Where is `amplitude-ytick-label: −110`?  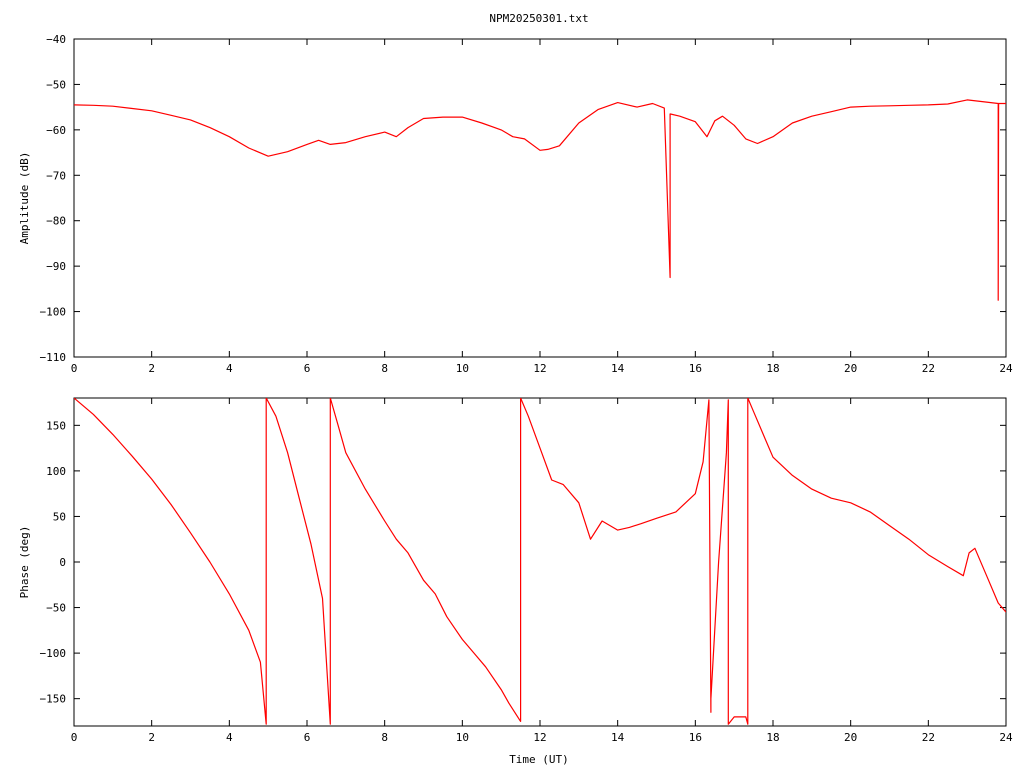 amplitude-ytick-label: −110 is located at coordinates (53, 357).